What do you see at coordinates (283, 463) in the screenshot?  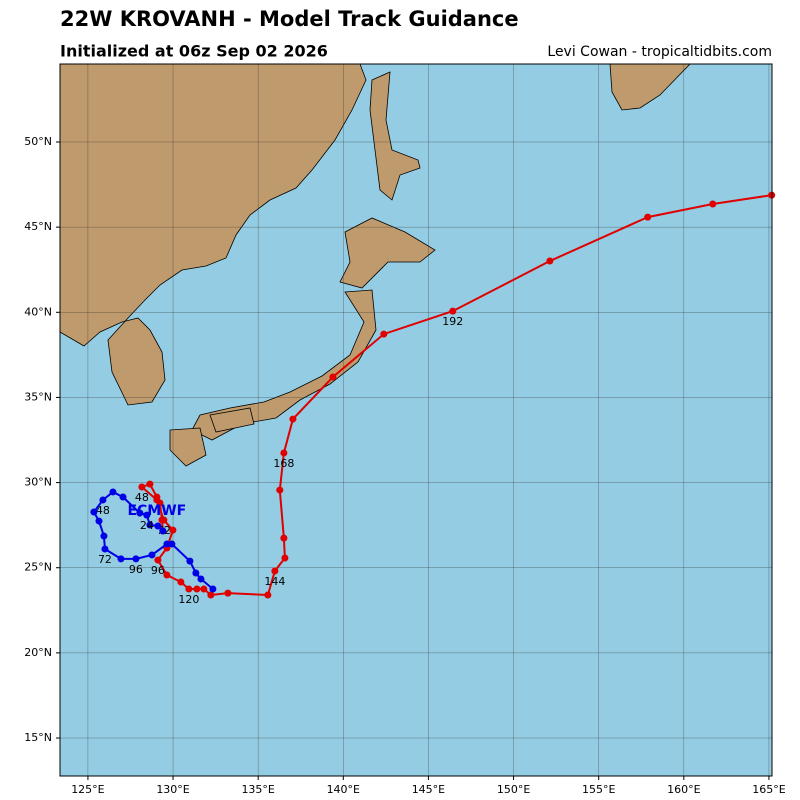 I see `hour-label: 168` at bounding box center [283, 463].